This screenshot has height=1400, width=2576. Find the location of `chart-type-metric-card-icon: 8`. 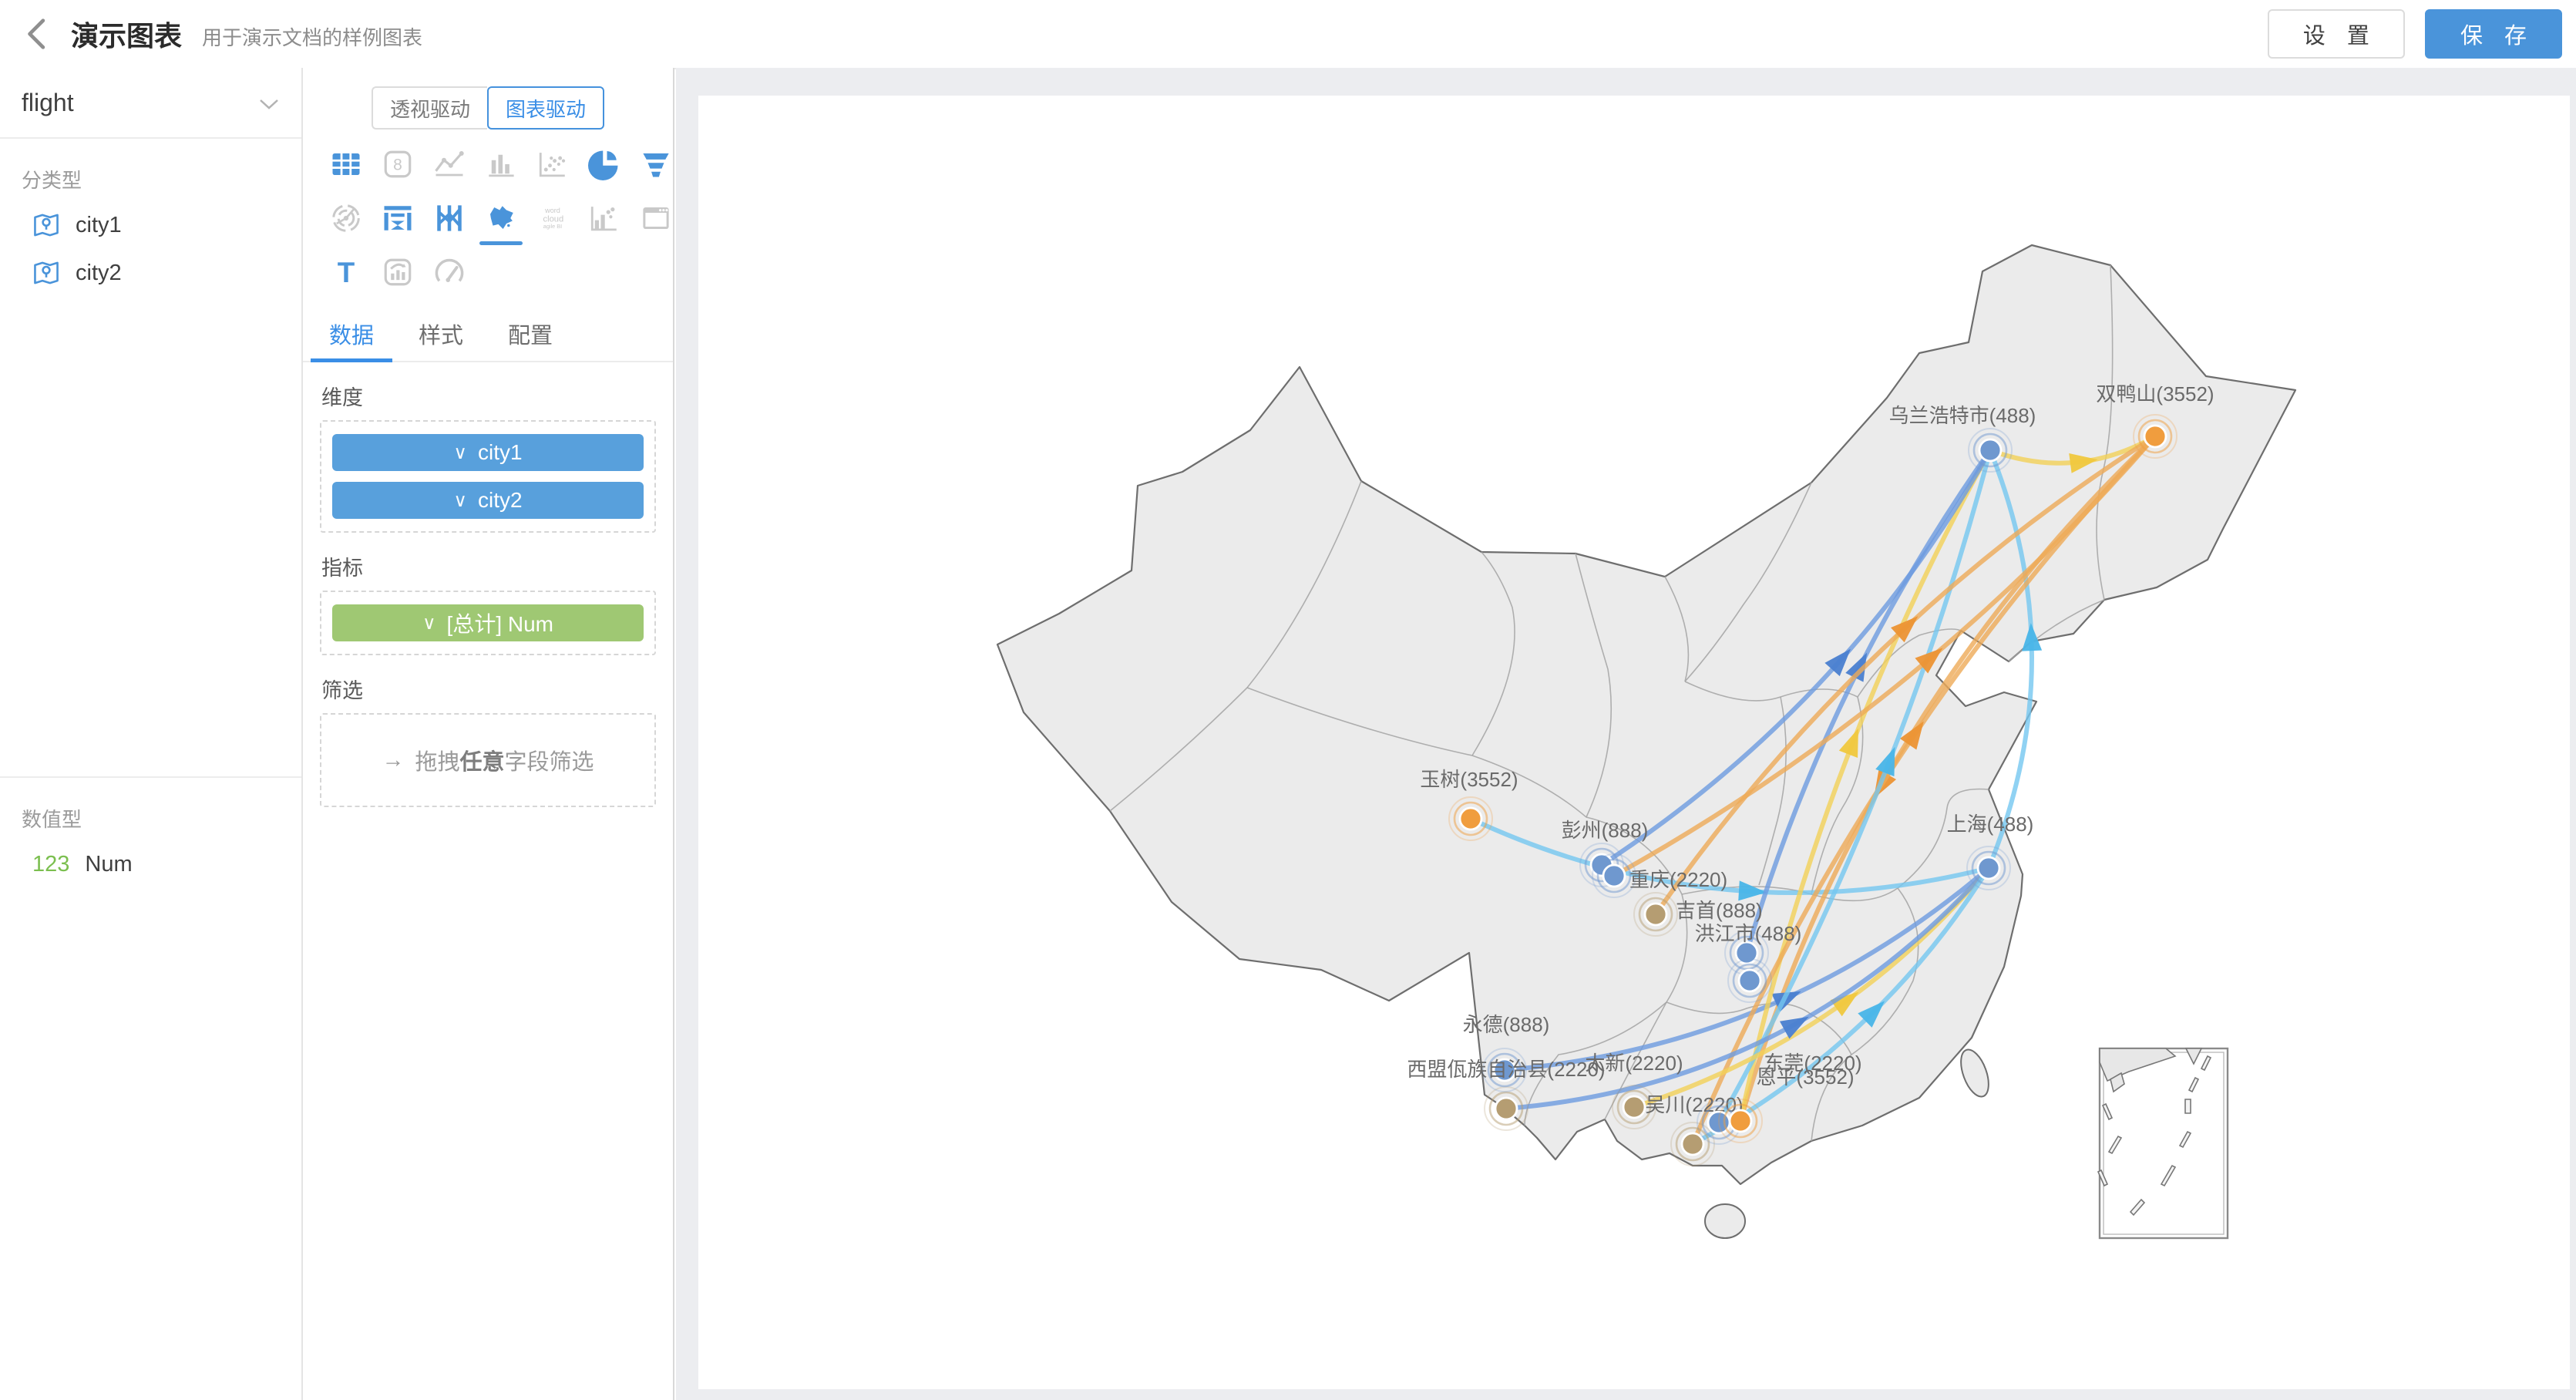

chart-type-metric-card-icon: 8 is located at coordinates (398, 164).